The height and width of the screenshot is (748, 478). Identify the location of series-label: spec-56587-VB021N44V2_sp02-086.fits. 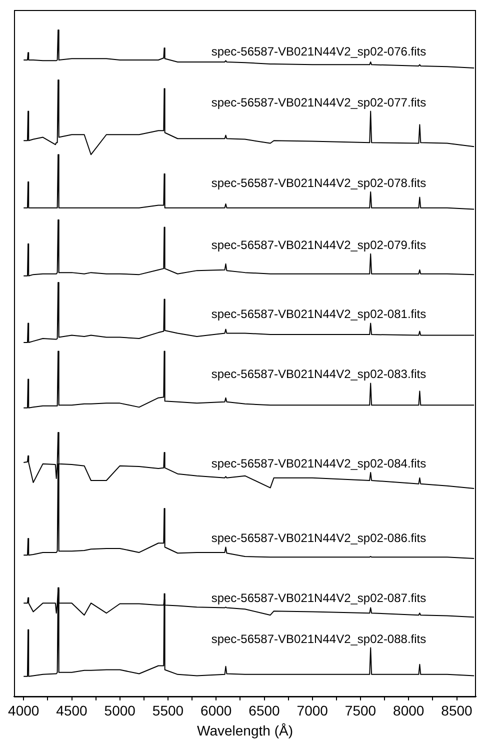
(318, 538).